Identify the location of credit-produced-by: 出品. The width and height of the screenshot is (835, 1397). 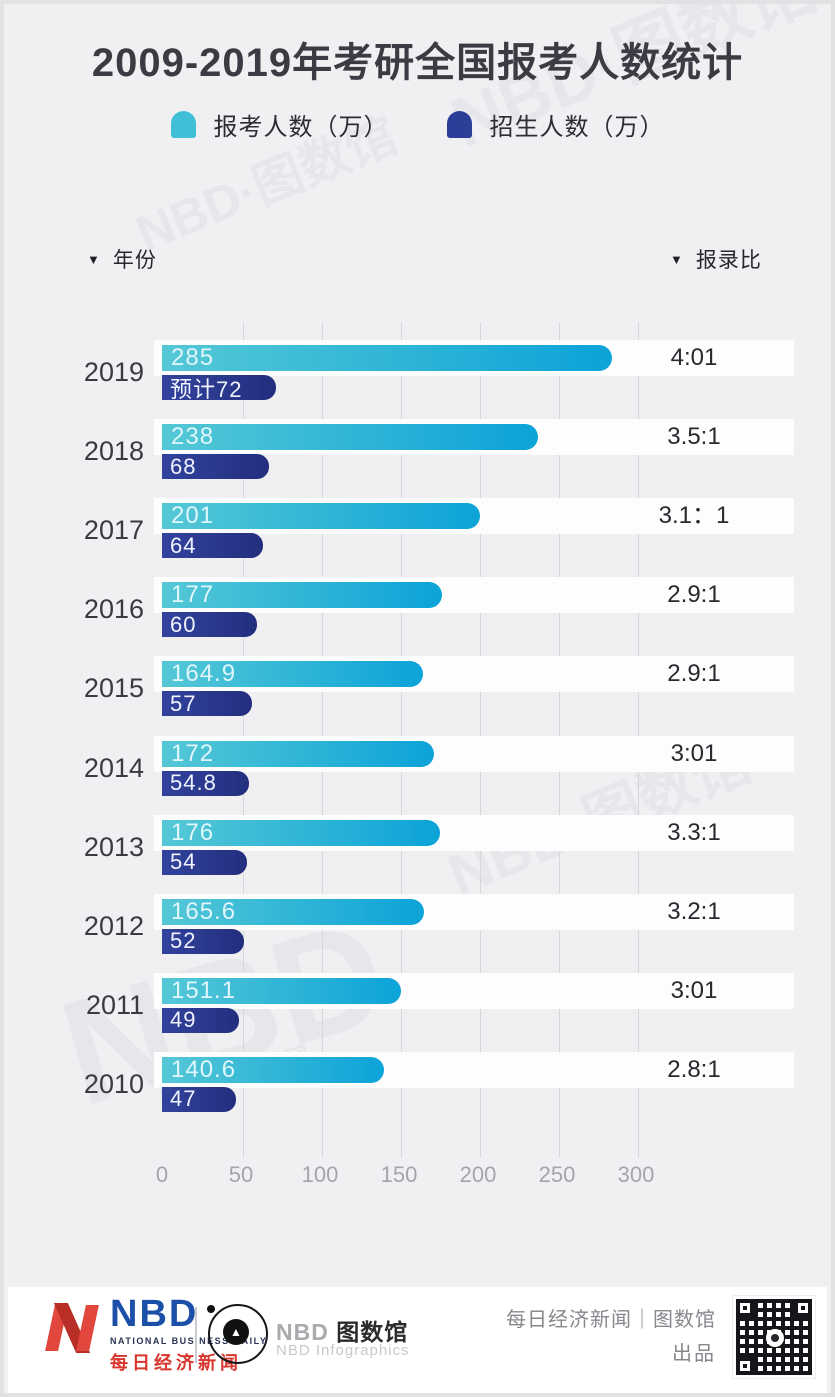
(694, 1354).